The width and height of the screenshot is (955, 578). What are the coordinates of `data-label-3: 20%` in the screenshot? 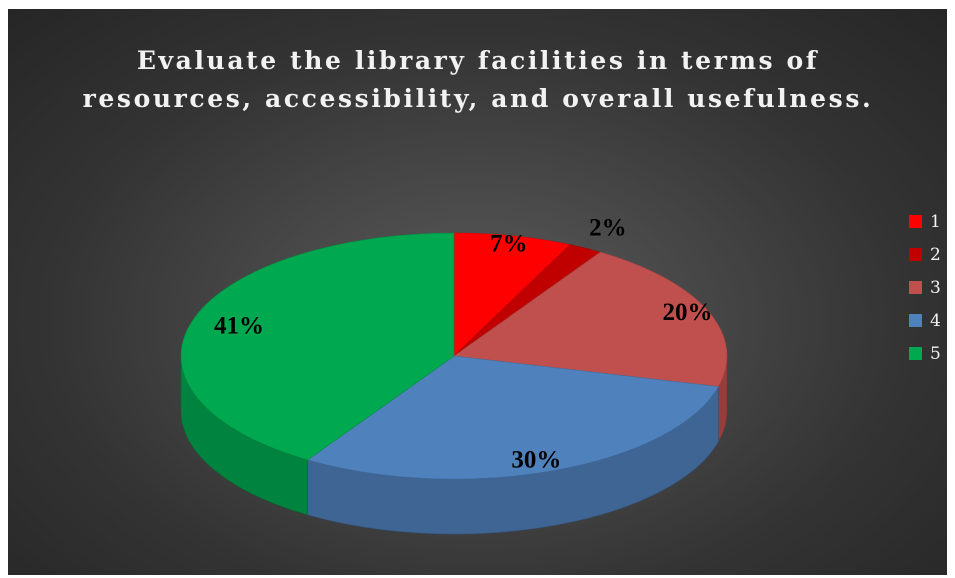 It's located at (688, 312).